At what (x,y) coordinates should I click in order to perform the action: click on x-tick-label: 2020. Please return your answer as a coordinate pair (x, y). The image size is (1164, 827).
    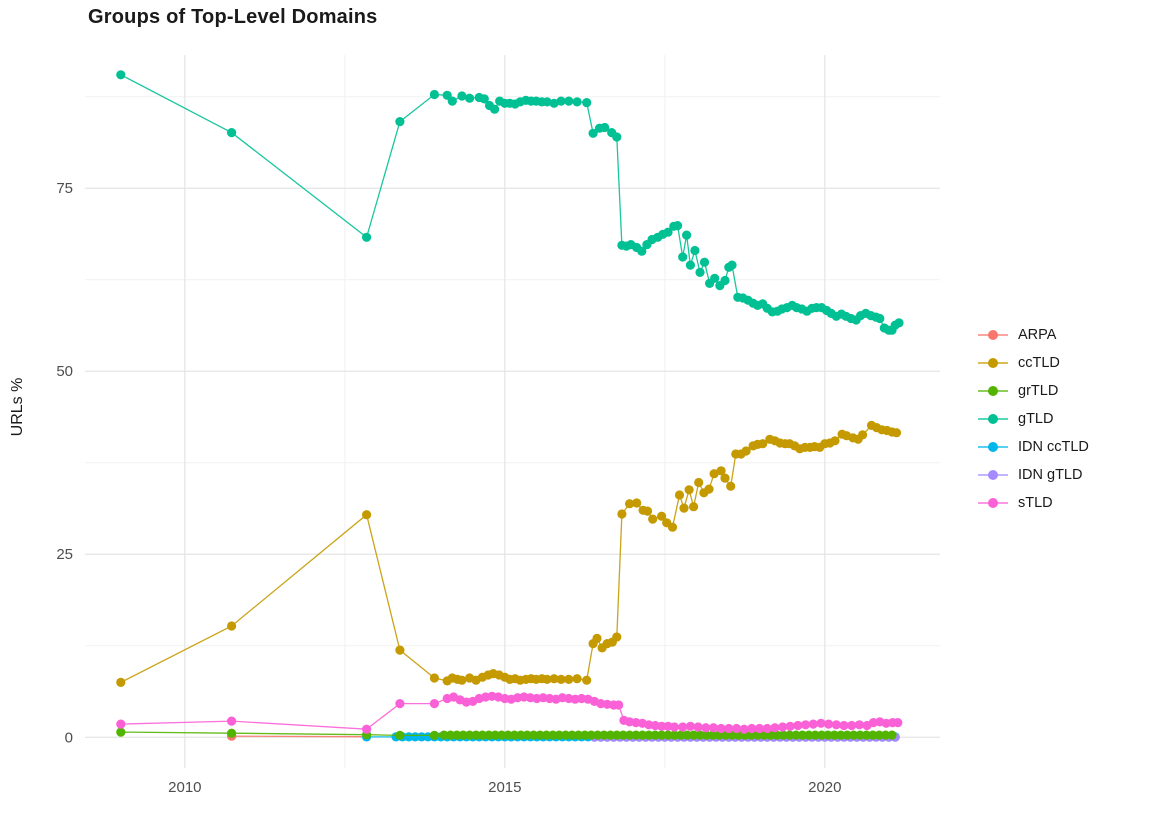
    Looking at the image, I should click on (824, 787).